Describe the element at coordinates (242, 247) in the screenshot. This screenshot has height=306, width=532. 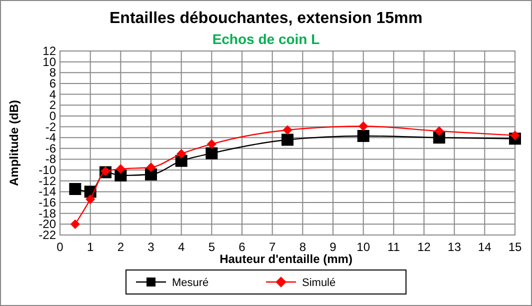
I see `x-tick-label: 6` at that location.